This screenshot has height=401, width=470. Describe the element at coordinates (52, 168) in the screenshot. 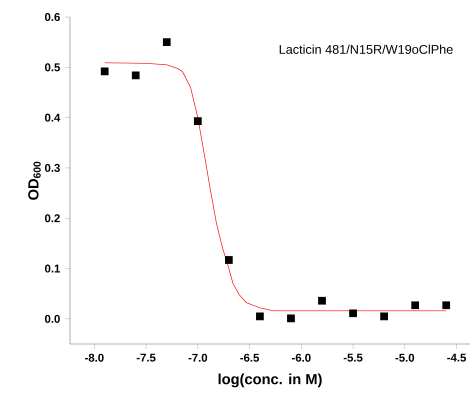

I see `y-tick-label: 0.3` at that location.